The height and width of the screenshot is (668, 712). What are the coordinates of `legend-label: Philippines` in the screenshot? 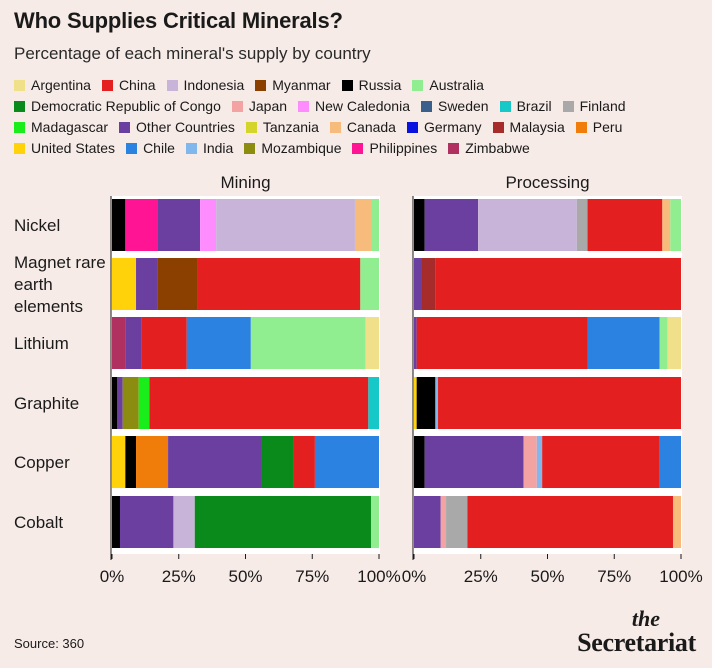 It's located at (403, 148).